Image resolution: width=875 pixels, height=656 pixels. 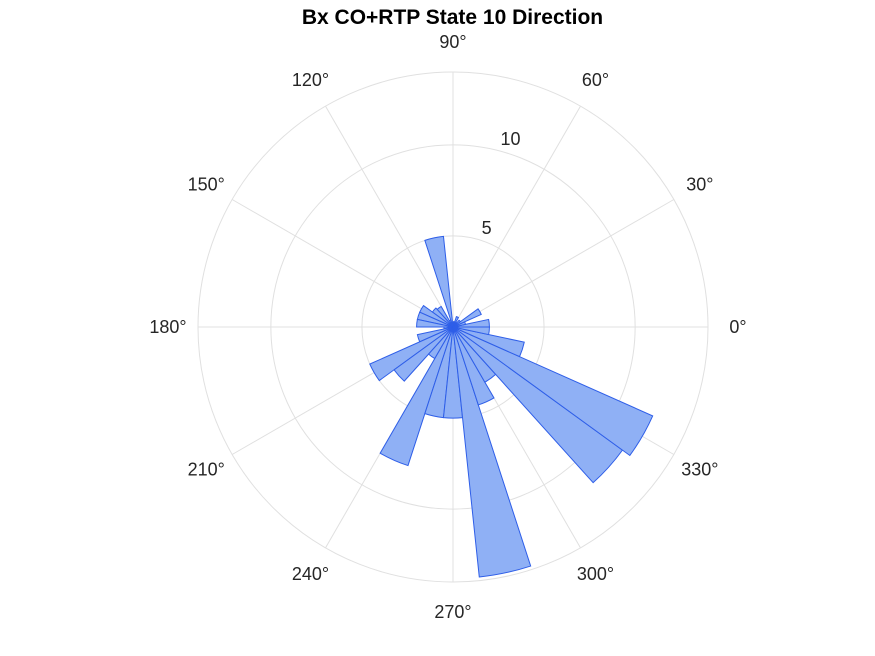 I want to click on theta-tick-label-120: 120°, so click(x=310, y=80).